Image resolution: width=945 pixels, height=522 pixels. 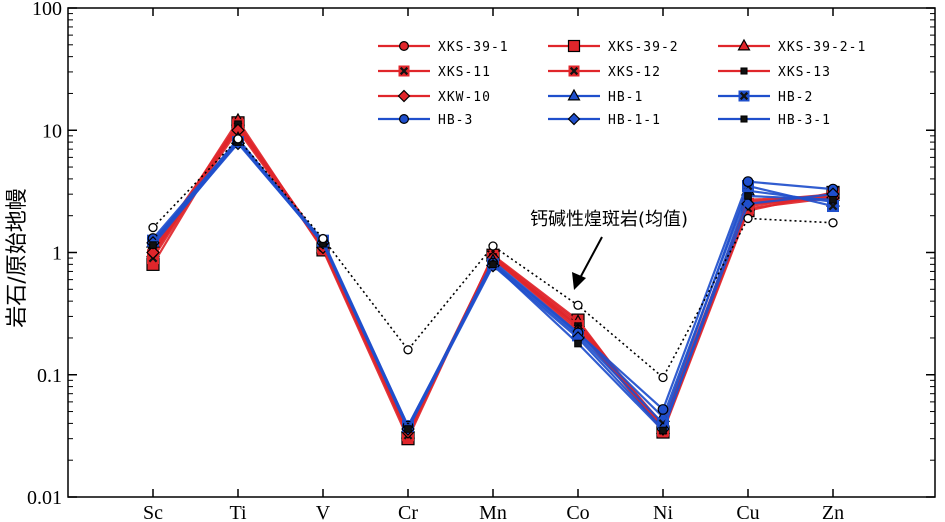 What do you see at coordinates (455, 120) in the screenshot?
I see `legend-label: HB-3` at bounding box center [455, 120].